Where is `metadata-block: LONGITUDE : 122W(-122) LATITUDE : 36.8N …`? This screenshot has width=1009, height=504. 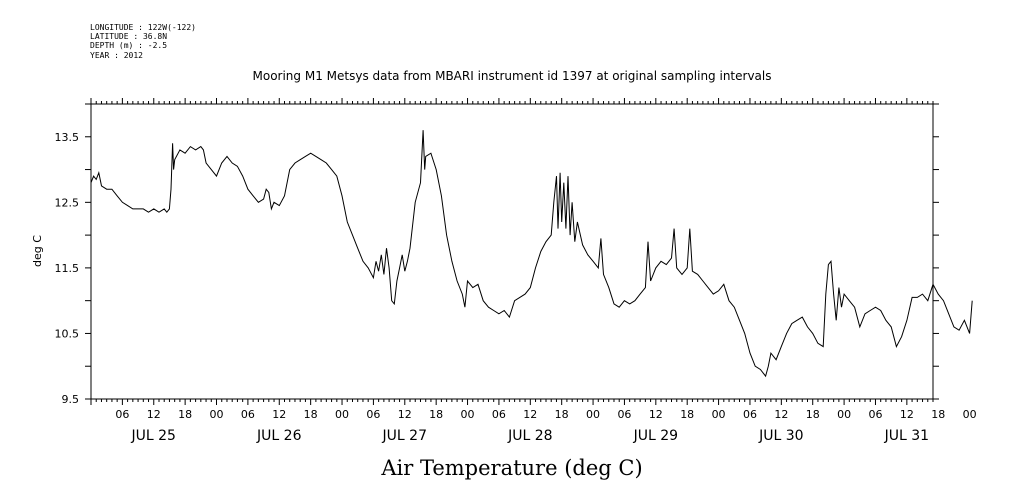
metadata-block: LONGITUDE : 122W(-122) LATITUDE : 36.8N … is located at coordinates (143, 41).